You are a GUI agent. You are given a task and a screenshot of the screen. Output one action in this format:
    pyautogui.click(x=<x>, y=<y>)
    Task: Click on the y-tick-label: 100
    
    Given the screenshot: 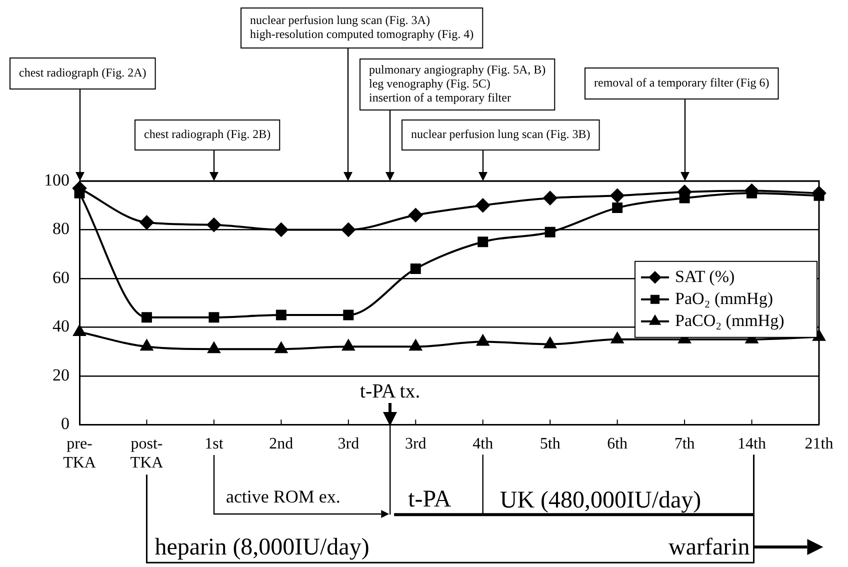 What is the action you would take?
    pyautogui.click(x=57, y=180)
    